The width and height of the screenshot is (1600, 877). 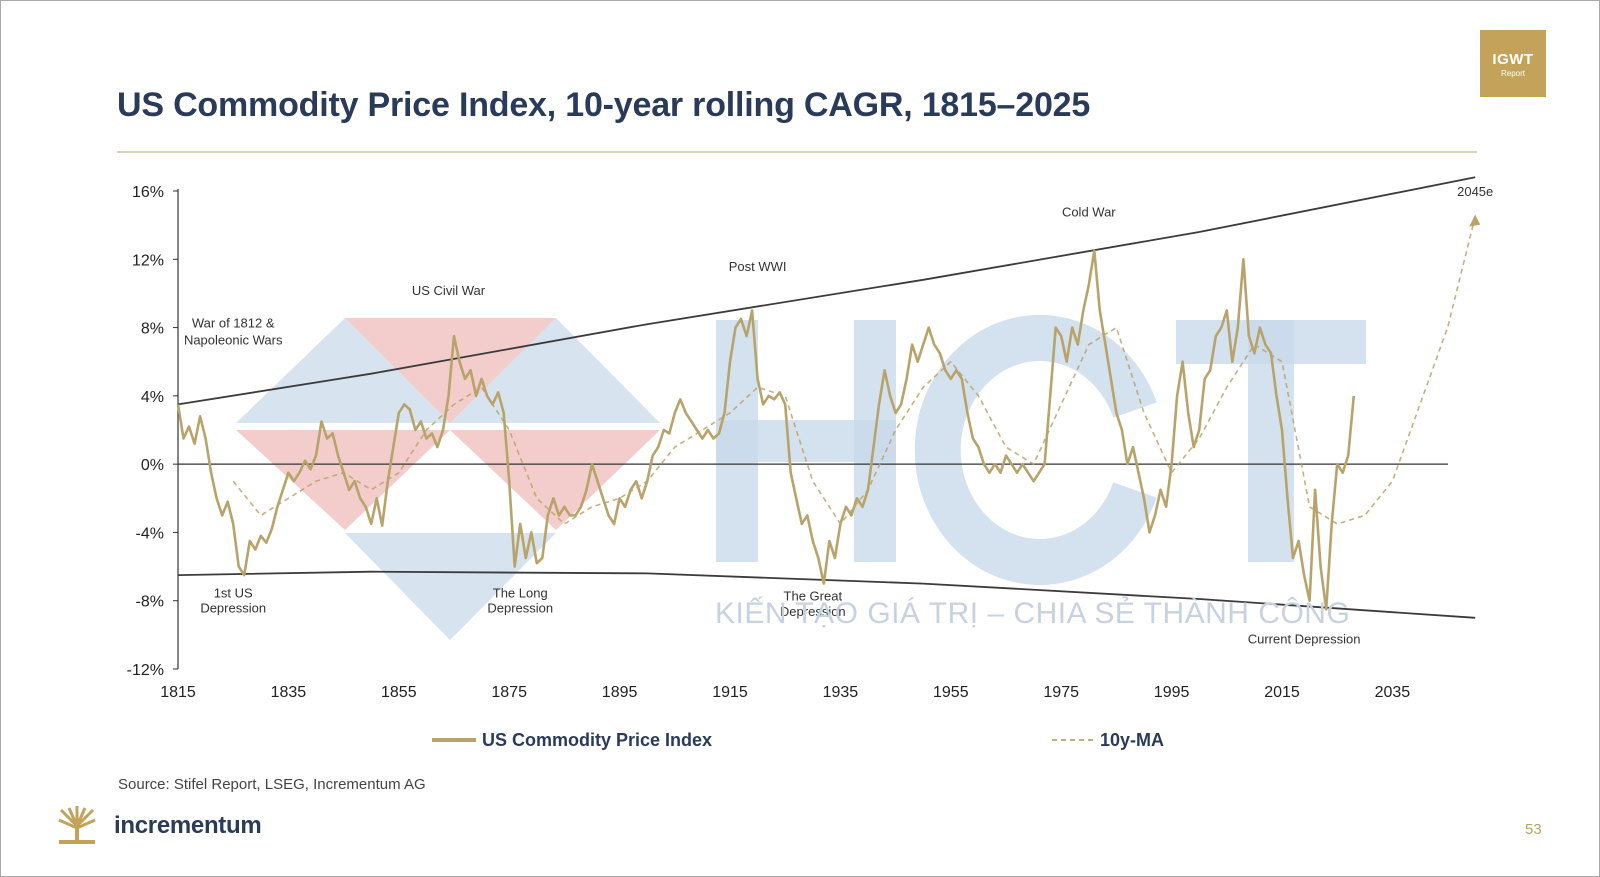 I want to click on x-tick-label: 1895, so click(x=620, y=692).